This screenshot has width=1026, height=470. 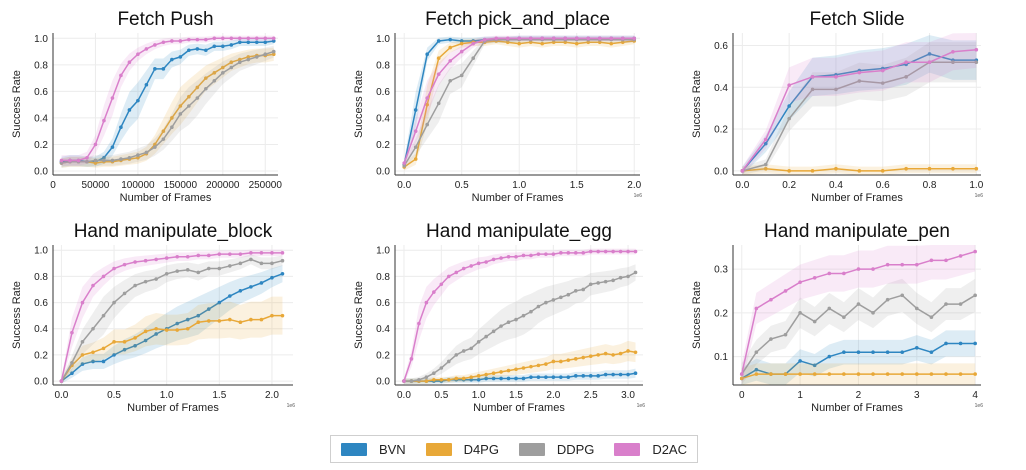 What do you see at coordinates (383, 39) in the screenshot?
I see `chart-fetch-pick-and-place-ytick-label: 1.0` at bounding box center [383, 39].